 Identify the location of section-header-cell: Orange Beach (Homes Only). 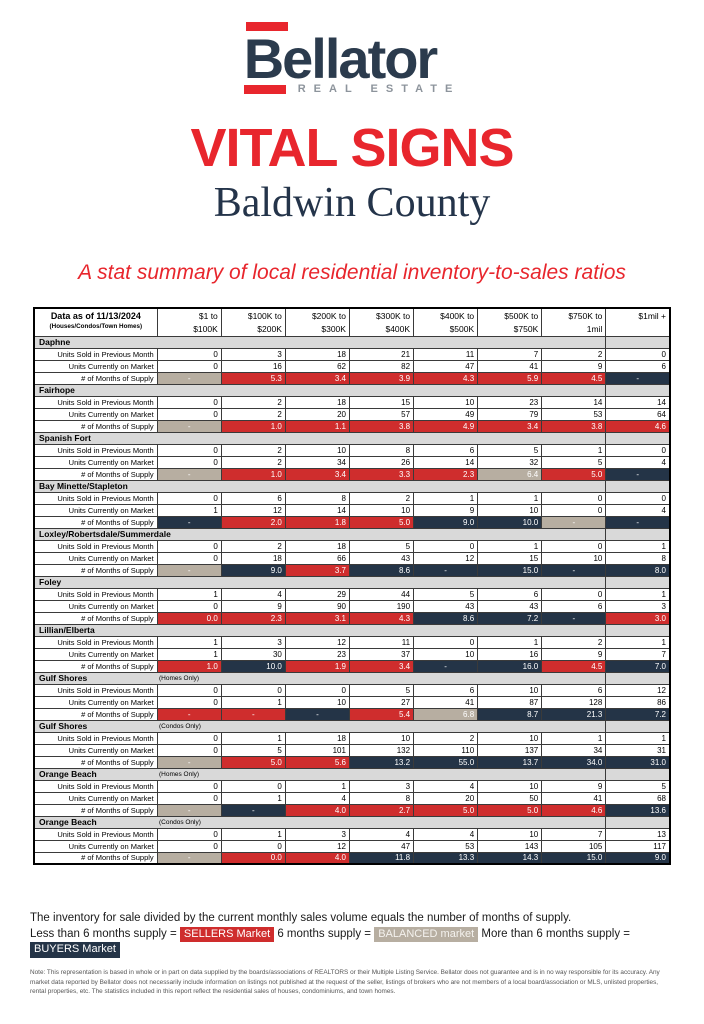
(320, 774).